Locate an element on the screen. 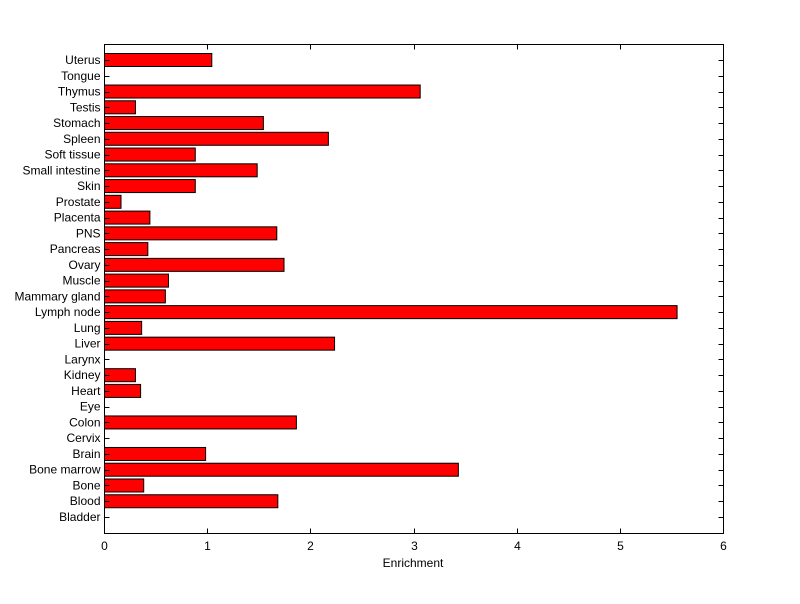 The image size is (800, 604). bar-heart is located at coordinates (123, 390).